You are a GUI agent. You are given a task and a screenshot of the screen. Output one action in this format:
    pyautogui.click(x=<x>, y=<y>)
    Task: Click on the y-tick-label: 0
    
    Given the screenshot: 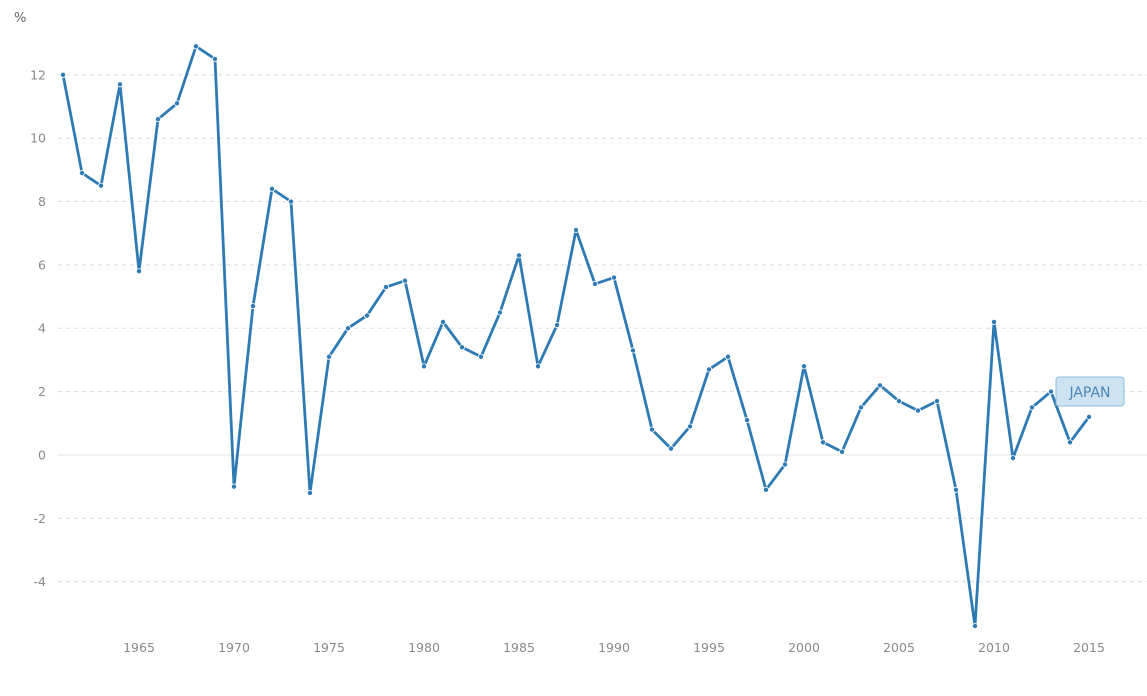 What is the action you would take?
    pyautogui.click(x=42, y=454)
    